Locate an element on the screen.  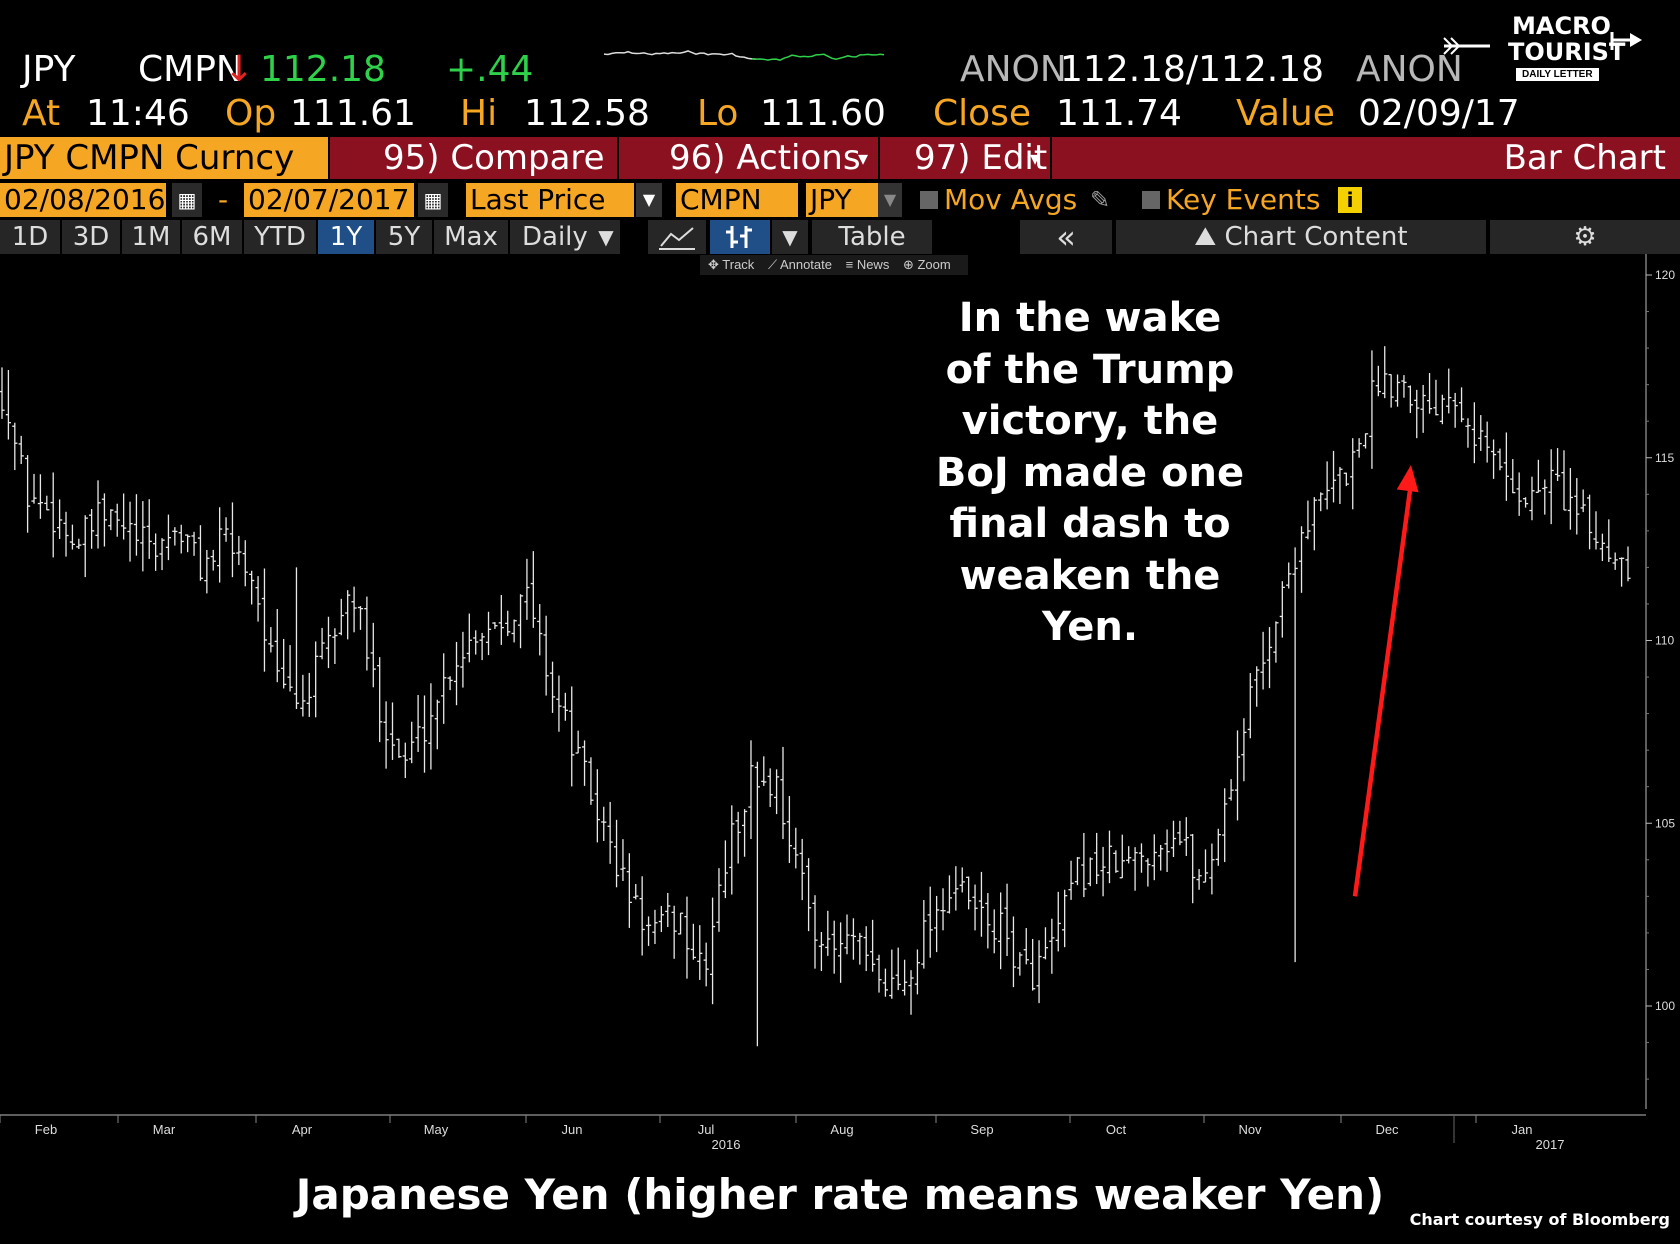
tool-strip: ✥ Track ⟋ Annotate ≡ News ⊕ Zoom is located at coordinates (834, 265).